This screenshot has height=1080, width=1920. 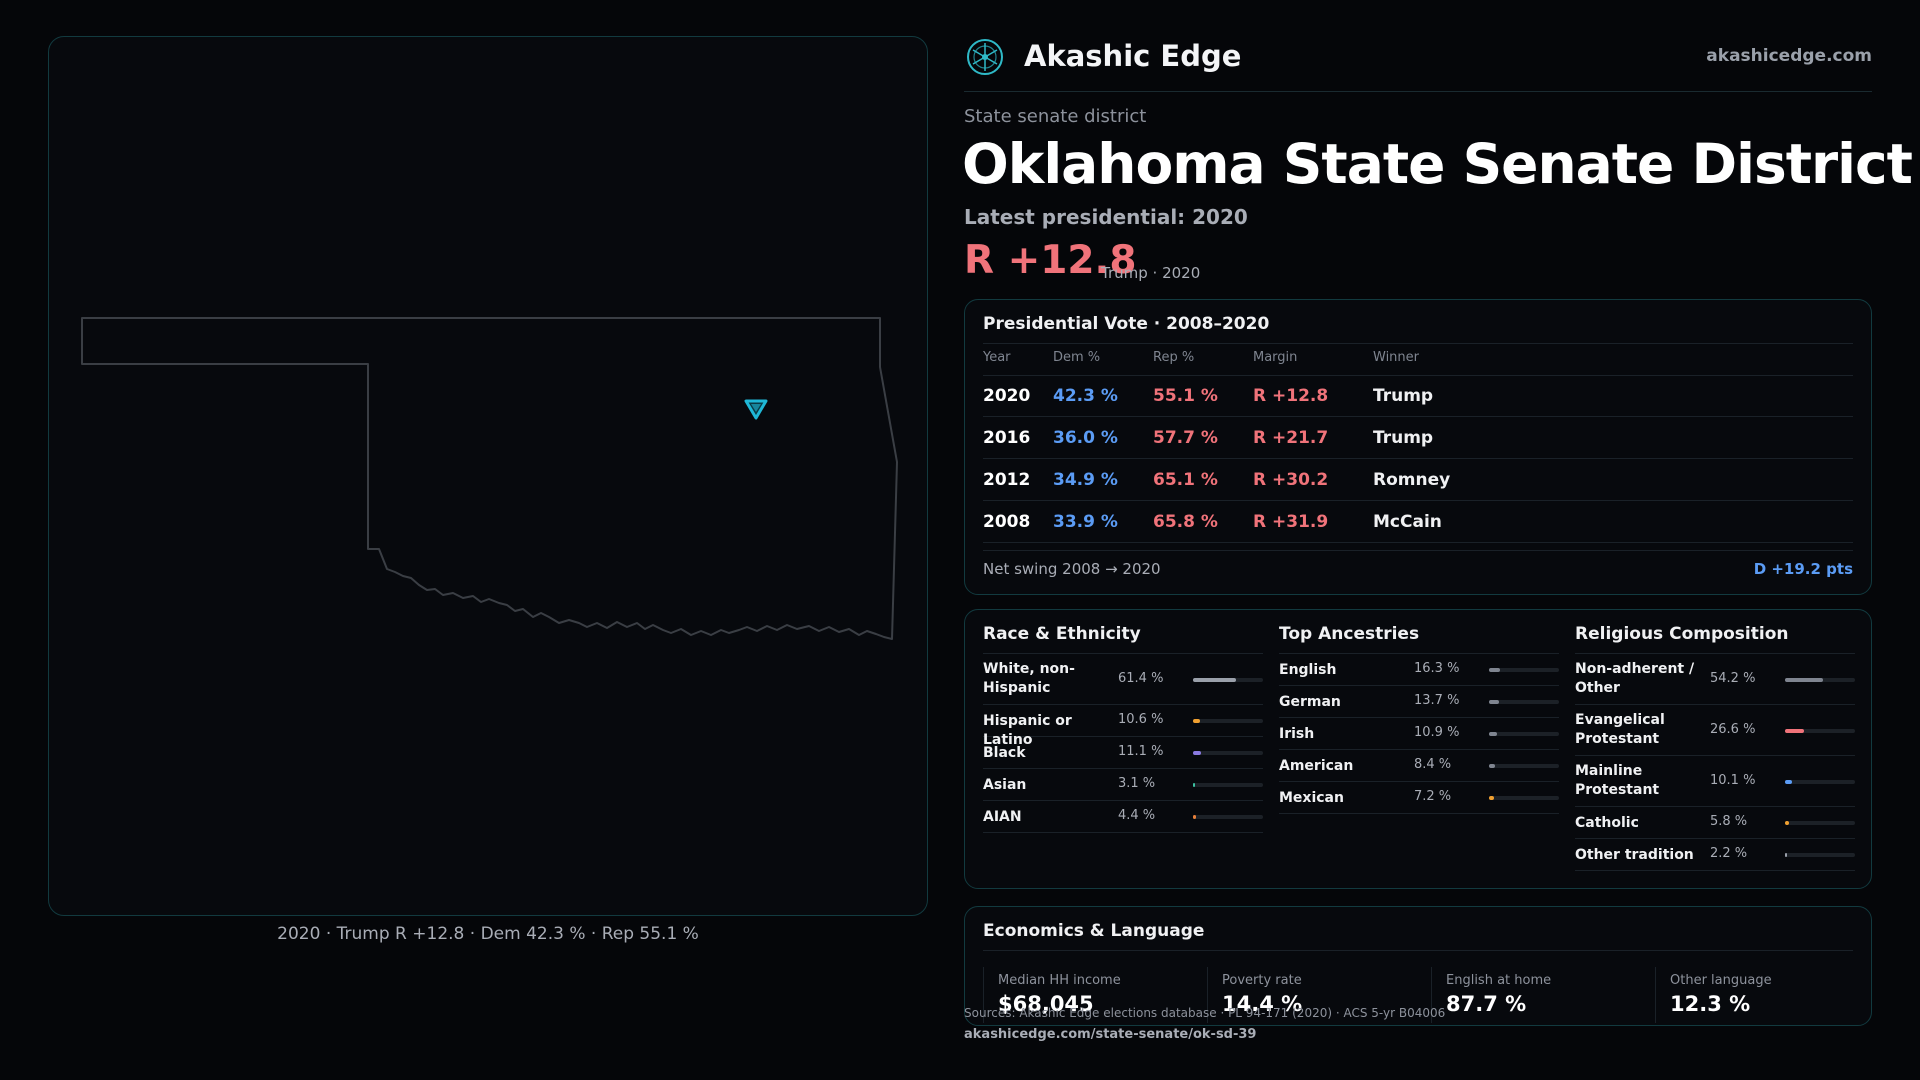 What do you see at coordinates (1419, 798) in the screenshot?
I see `list-item: Mexican 7.2 %` at bounding box center [1419, 798].